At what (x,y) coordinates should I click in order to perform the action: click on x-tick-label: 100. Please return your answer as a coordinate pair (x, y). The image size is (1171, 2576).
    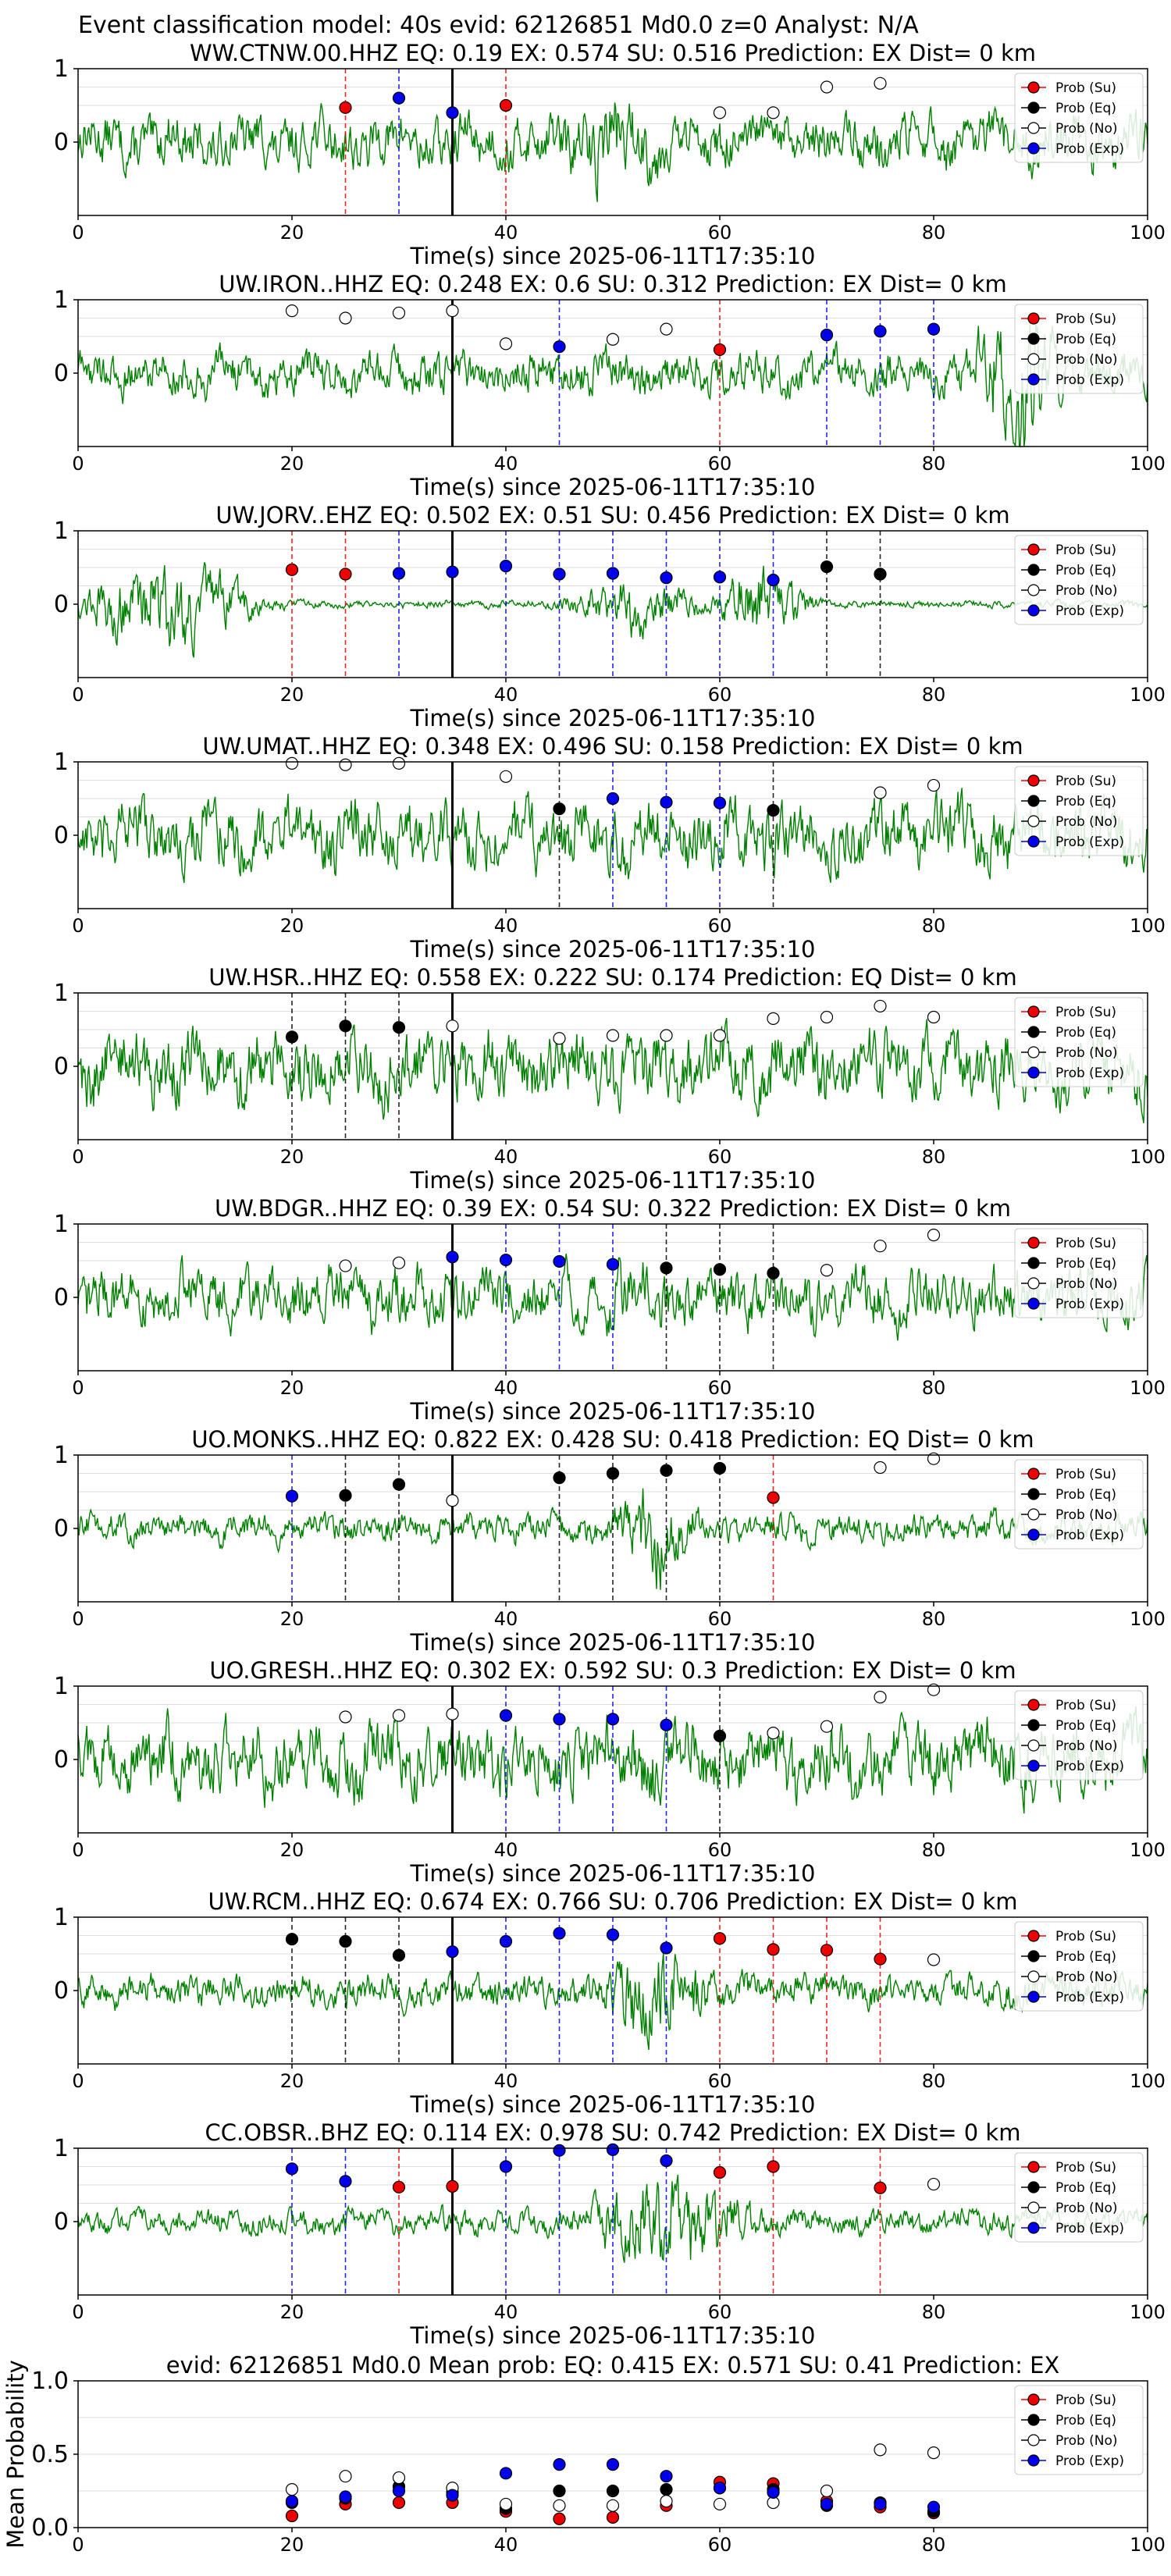
    Looking at the image, I should click on (1148, 233).